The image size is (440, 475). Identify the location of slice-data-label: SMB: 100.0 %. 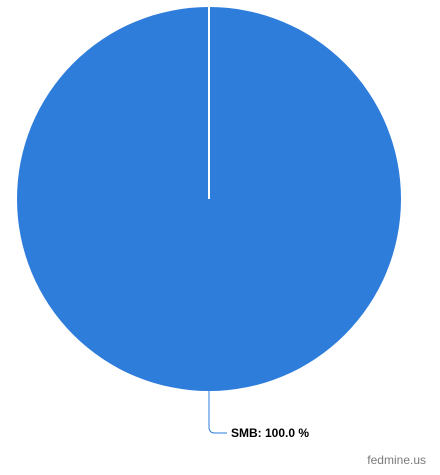
(270, 433).